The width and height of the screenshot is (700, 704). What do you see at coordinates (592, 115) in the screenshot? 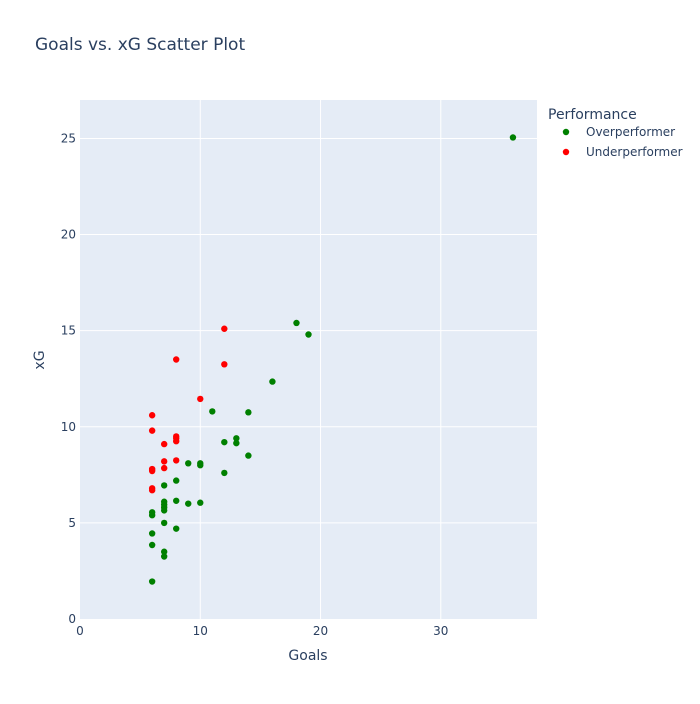
I see `legend-title: Performance` at bounding box center [592, 115].